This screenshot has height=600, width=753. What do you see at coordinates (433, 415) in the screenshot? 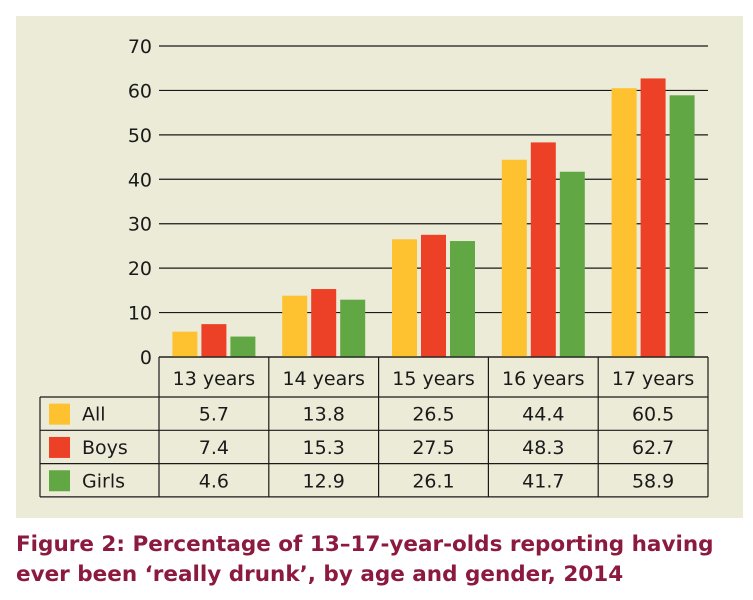
I see `table-value: 26.5` at bounding box center [433, 415].